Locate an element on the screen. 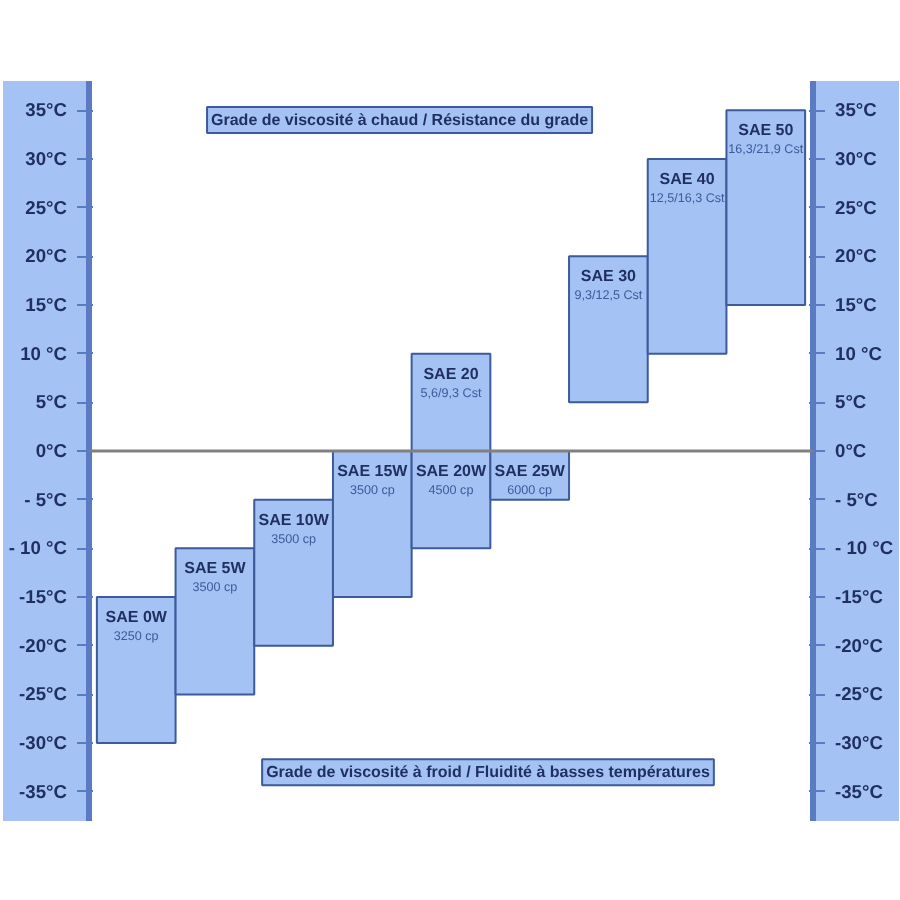  y2-tick-label: -35°C is located at coordinates (859, 791).